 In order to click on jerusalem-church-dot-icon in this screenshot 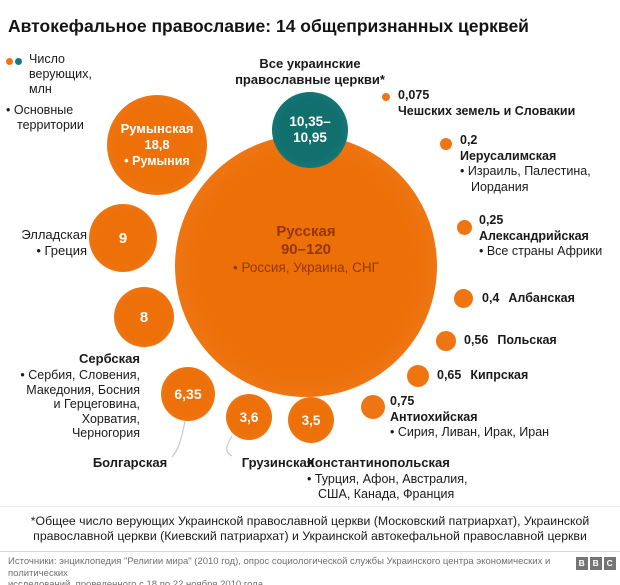, I will do `click(446, 144)`.